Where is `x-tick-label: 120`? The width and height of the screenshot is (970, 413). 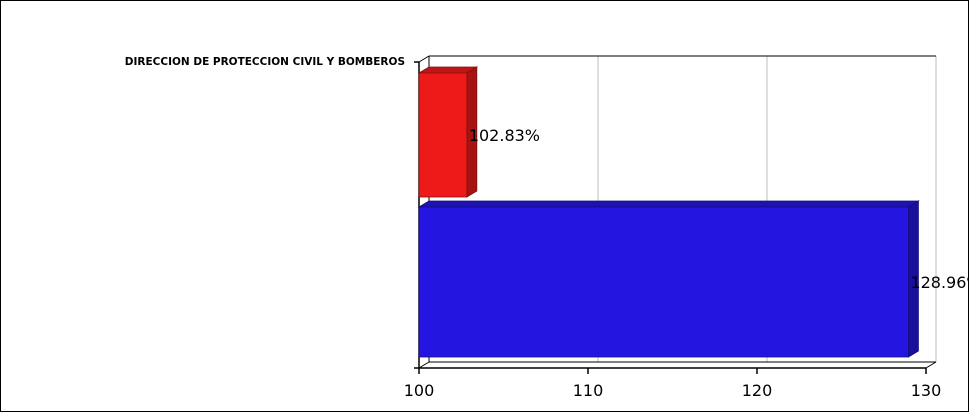
x-tick-label: 120 is located at coordinates (757, 390).